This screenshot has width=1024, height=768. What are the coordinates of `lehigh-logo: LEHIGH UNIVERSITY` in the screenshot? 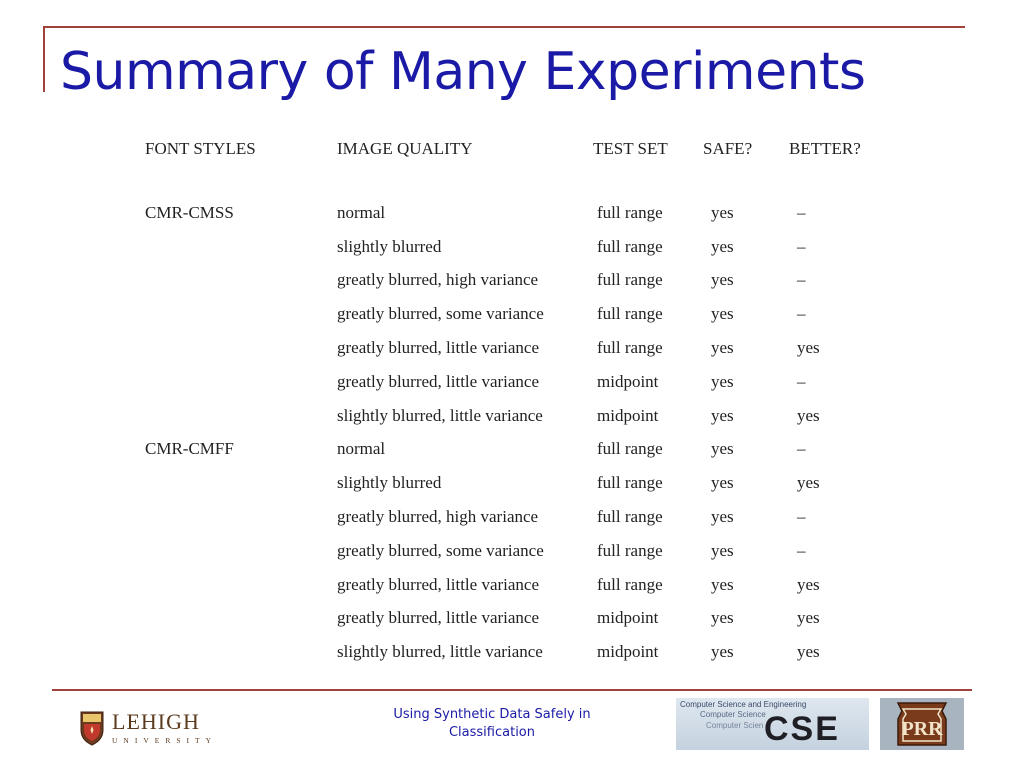 It's located at (148, 728).